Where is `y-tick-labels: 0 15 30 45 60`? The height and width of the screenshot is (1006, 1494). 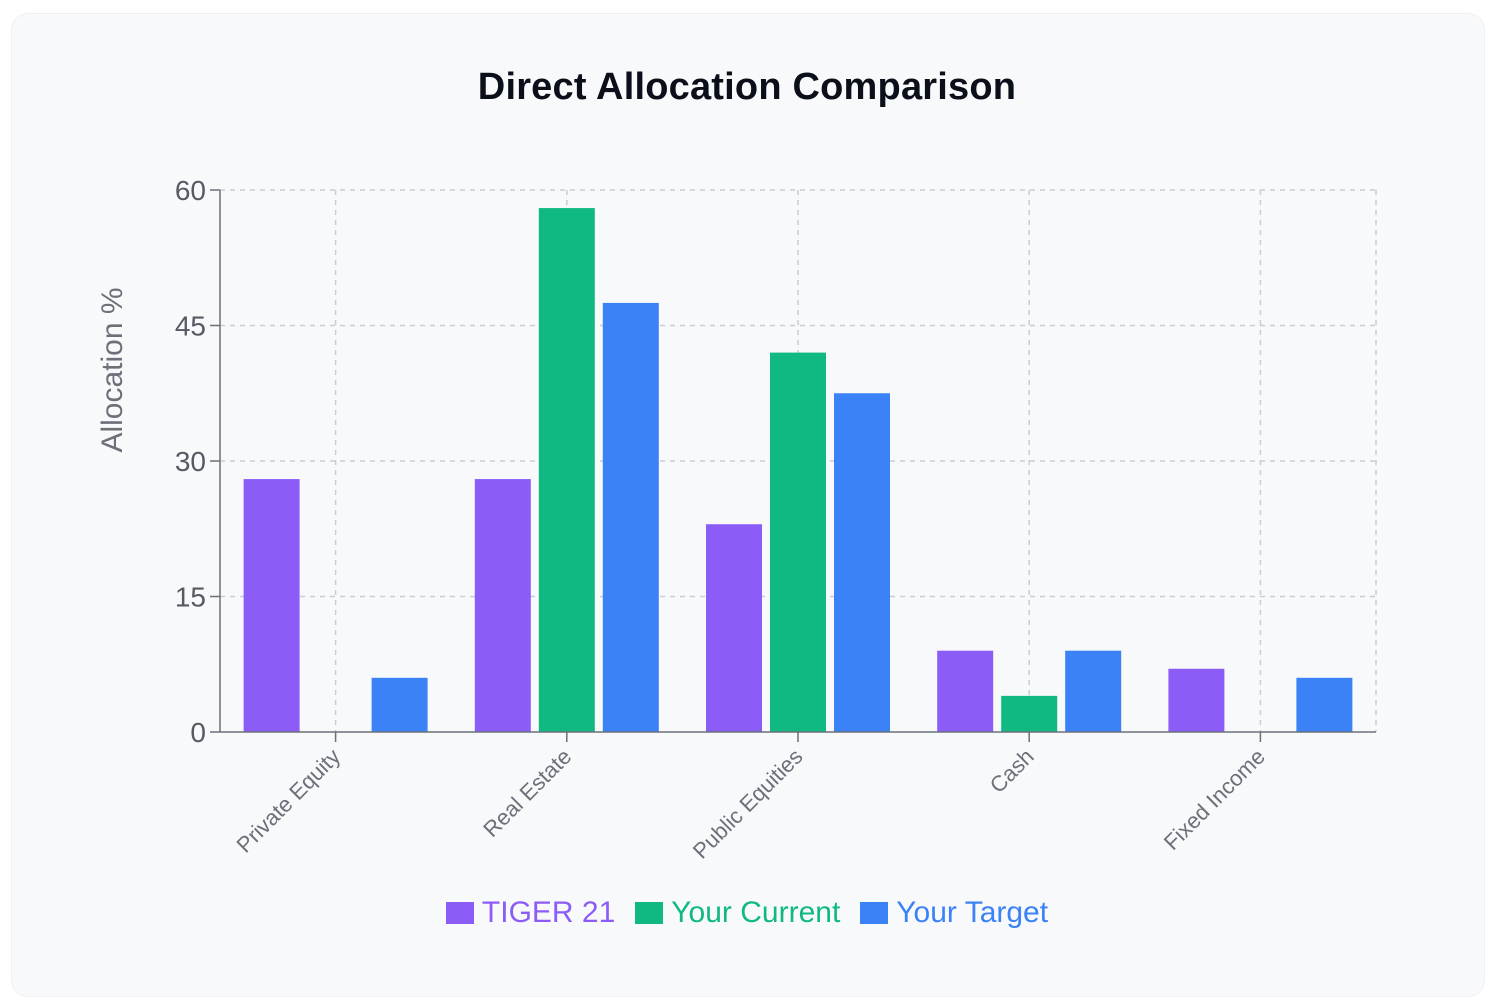
y-tick-labels: 0 15 30 45 60 is located at coordinates (190, 461).